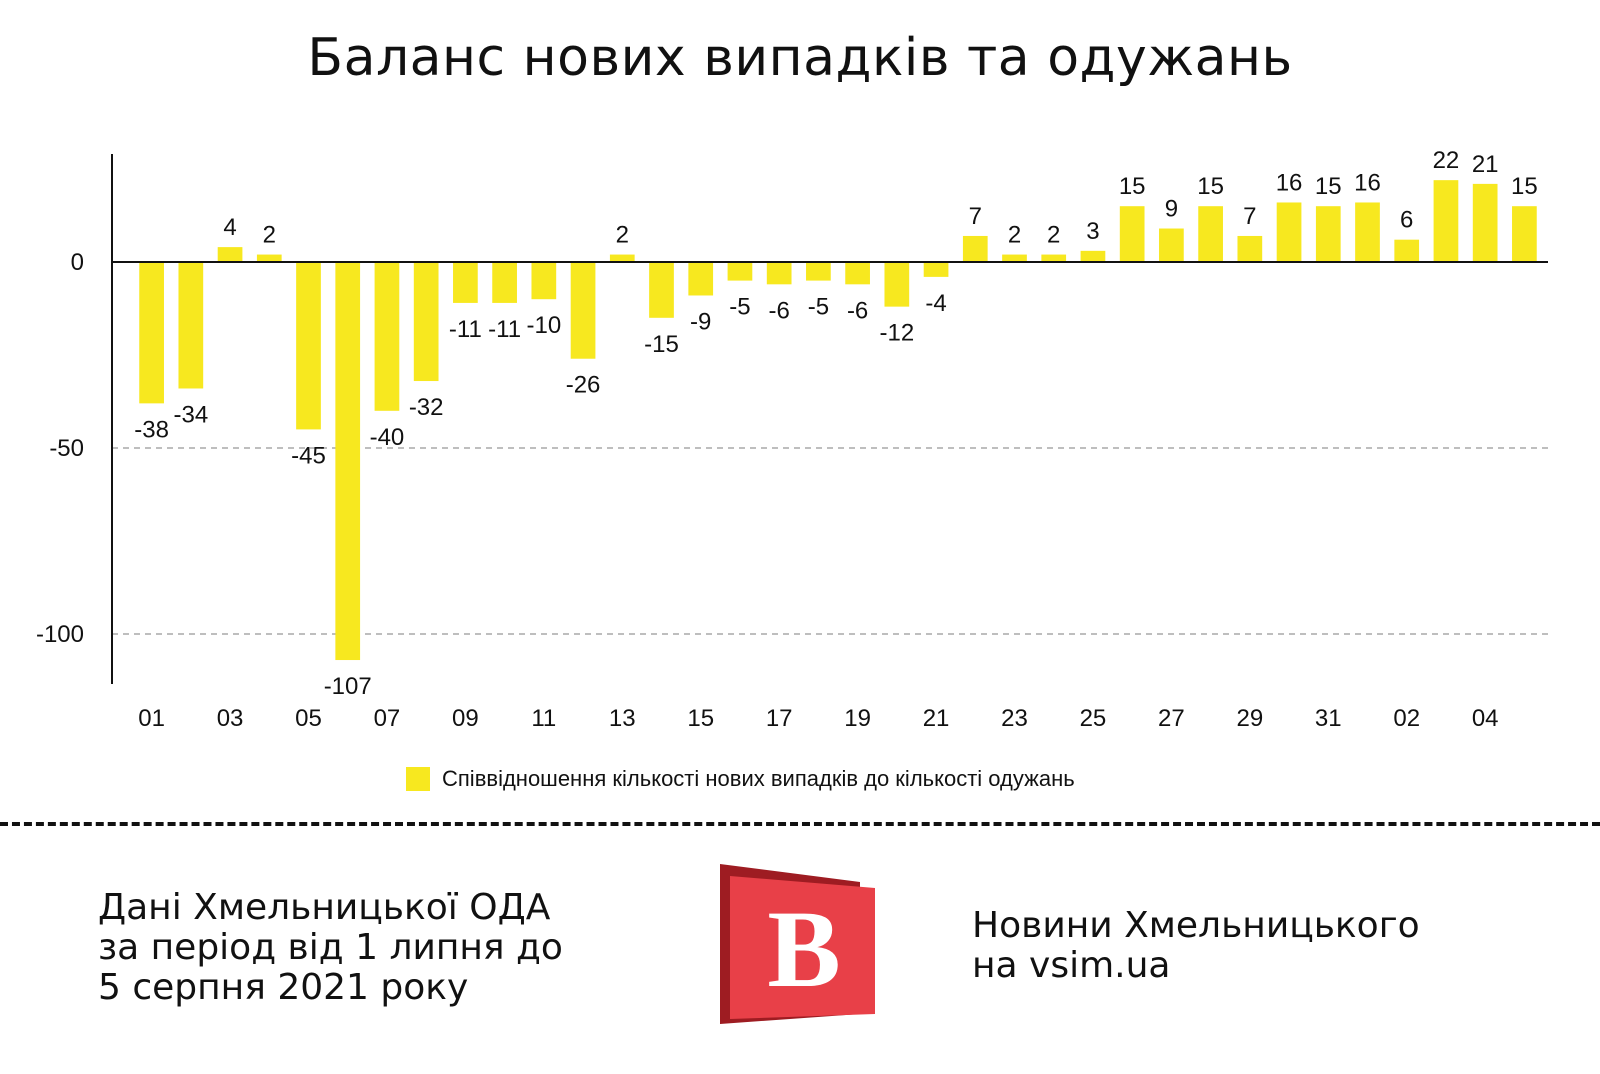  I want to click on data-label: -15, so click(661, 344).